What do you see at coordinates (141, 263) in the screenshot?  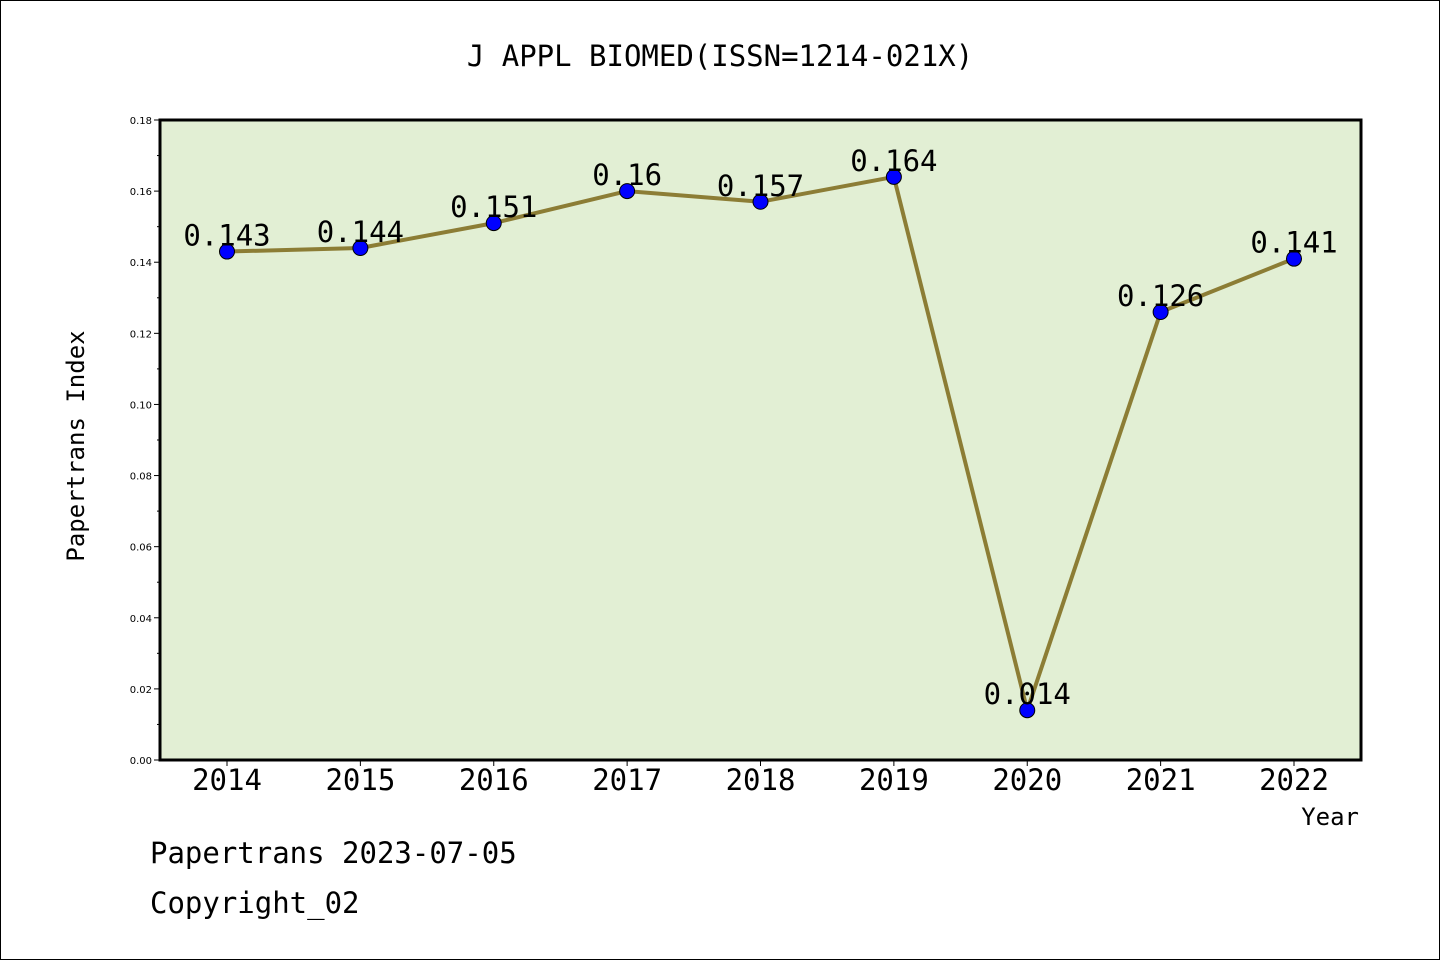 I see `y-tick-label: 0.14` at bounding box center [141, 263].